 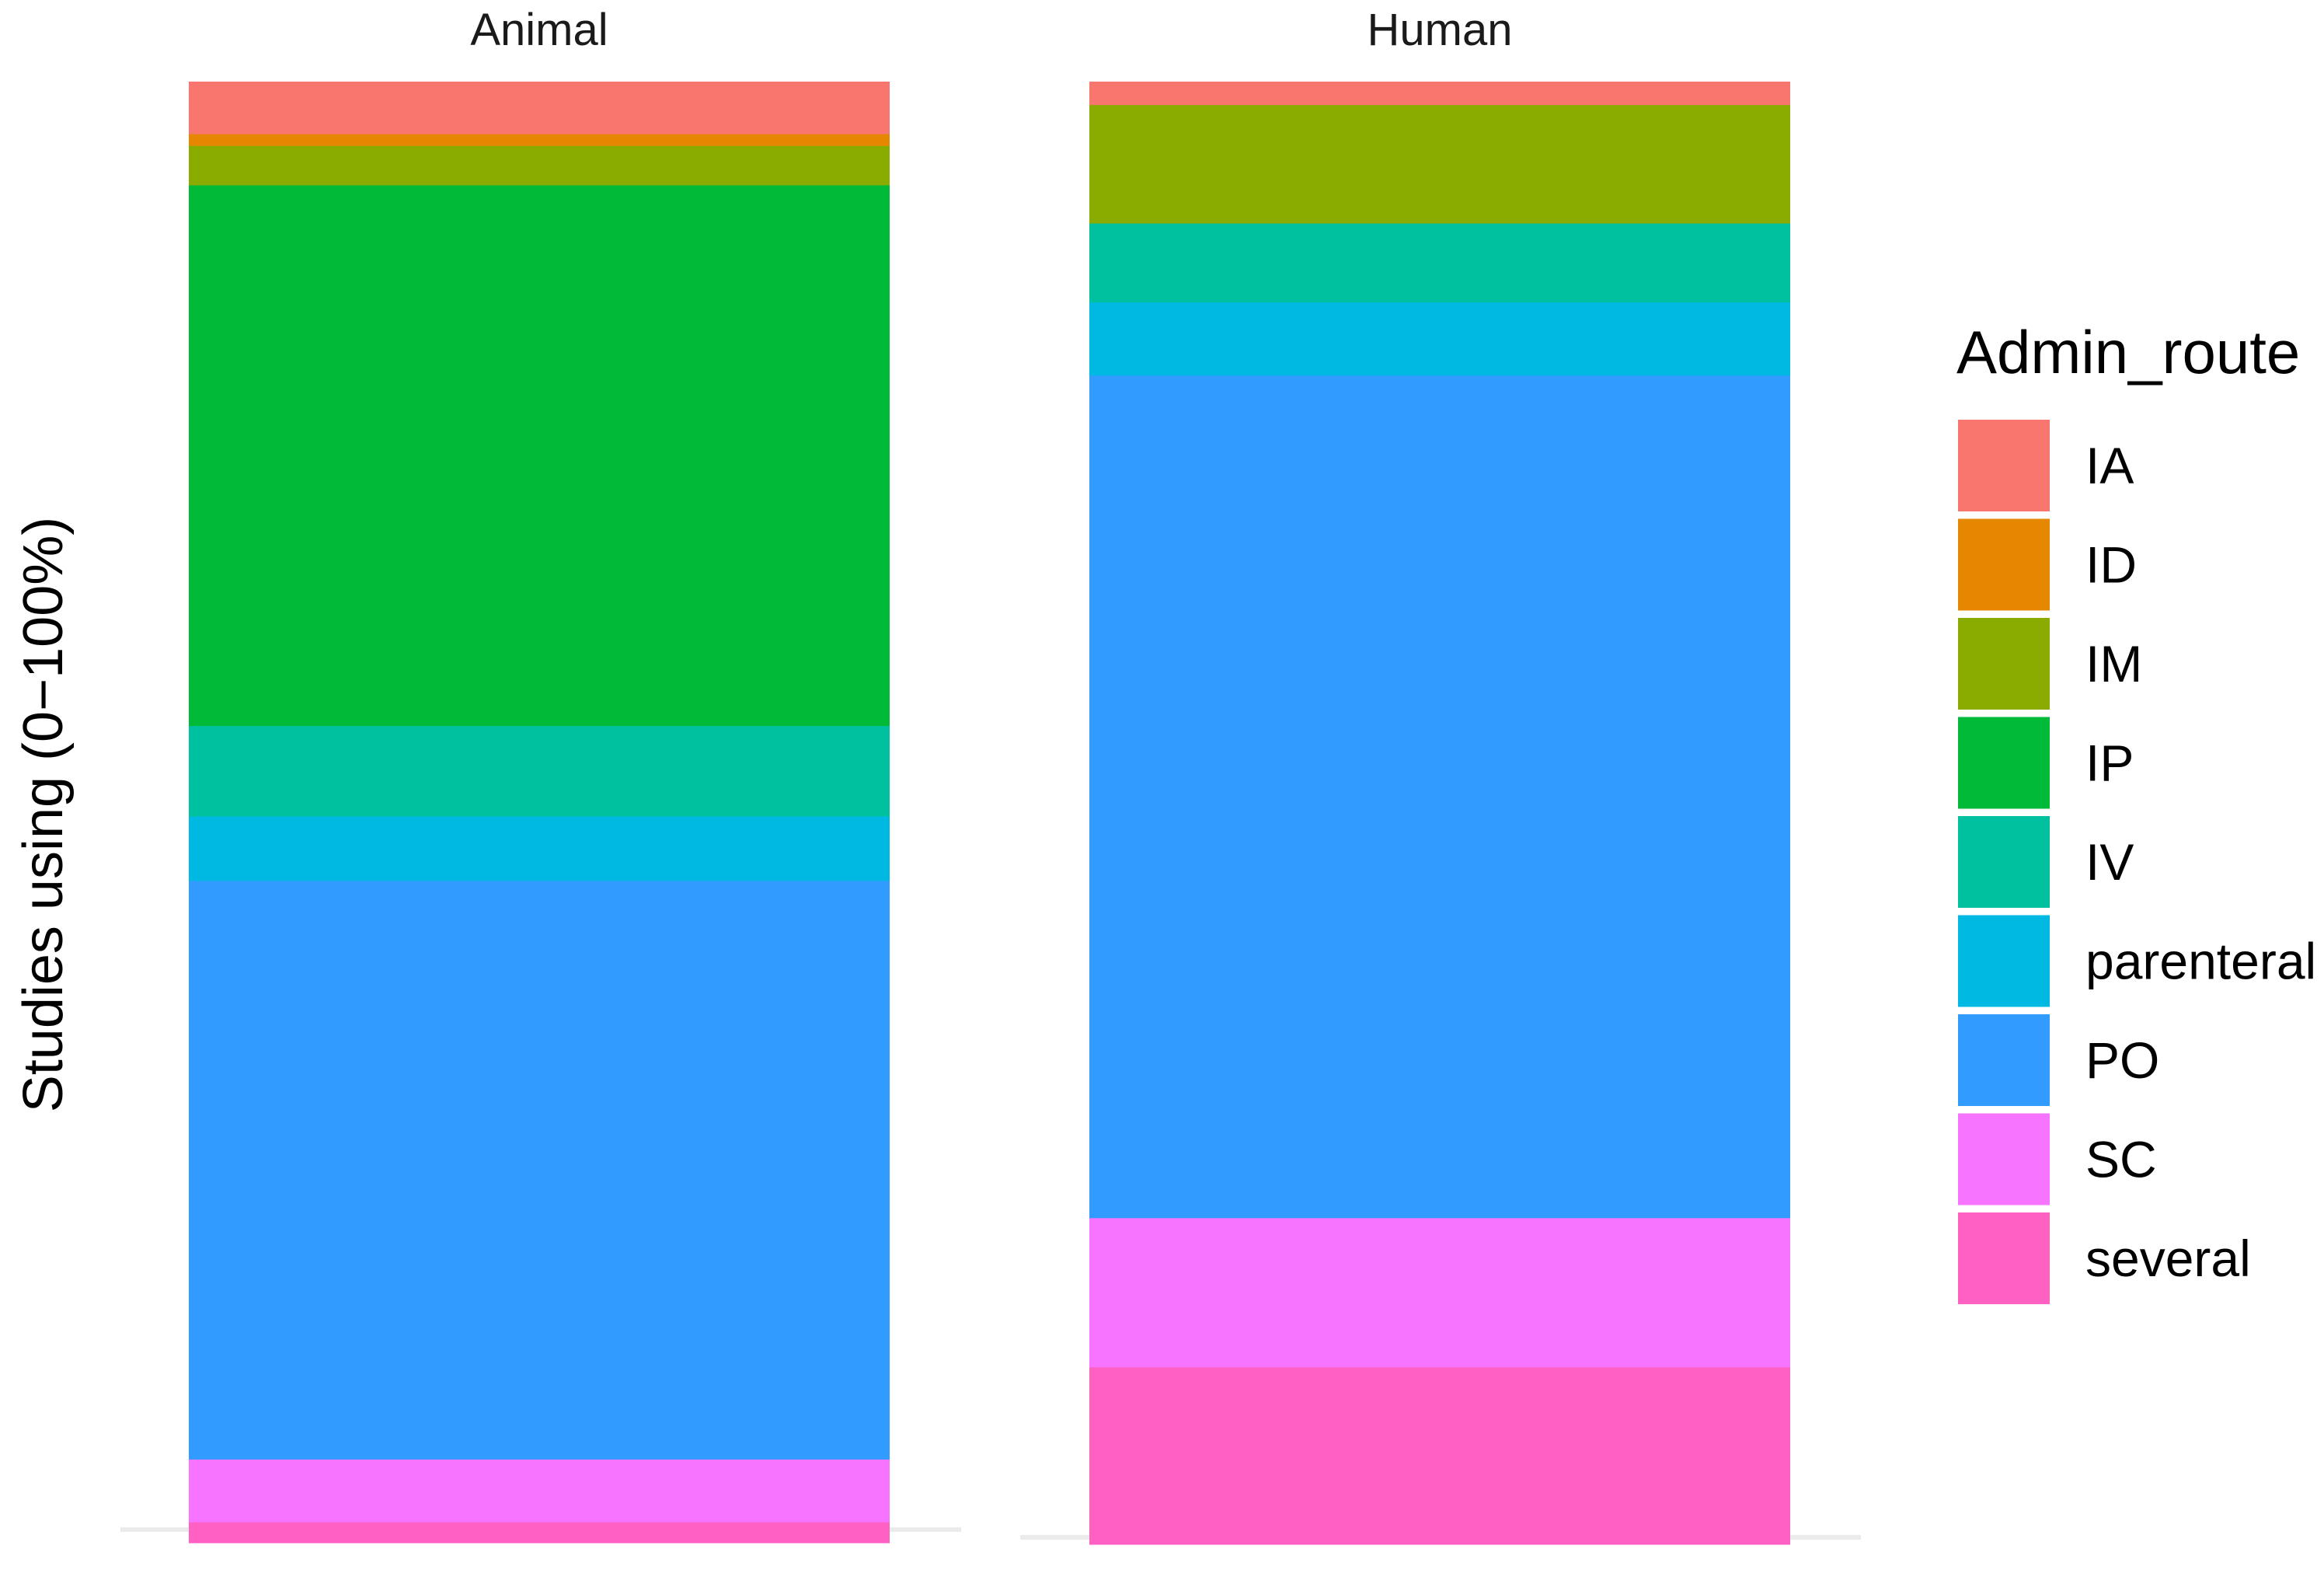 What do you see at coordinates (44, 814) in the screenshot?
I see `y-axis-title: Studies using (0−100%)` at bounding box center [44, 814].